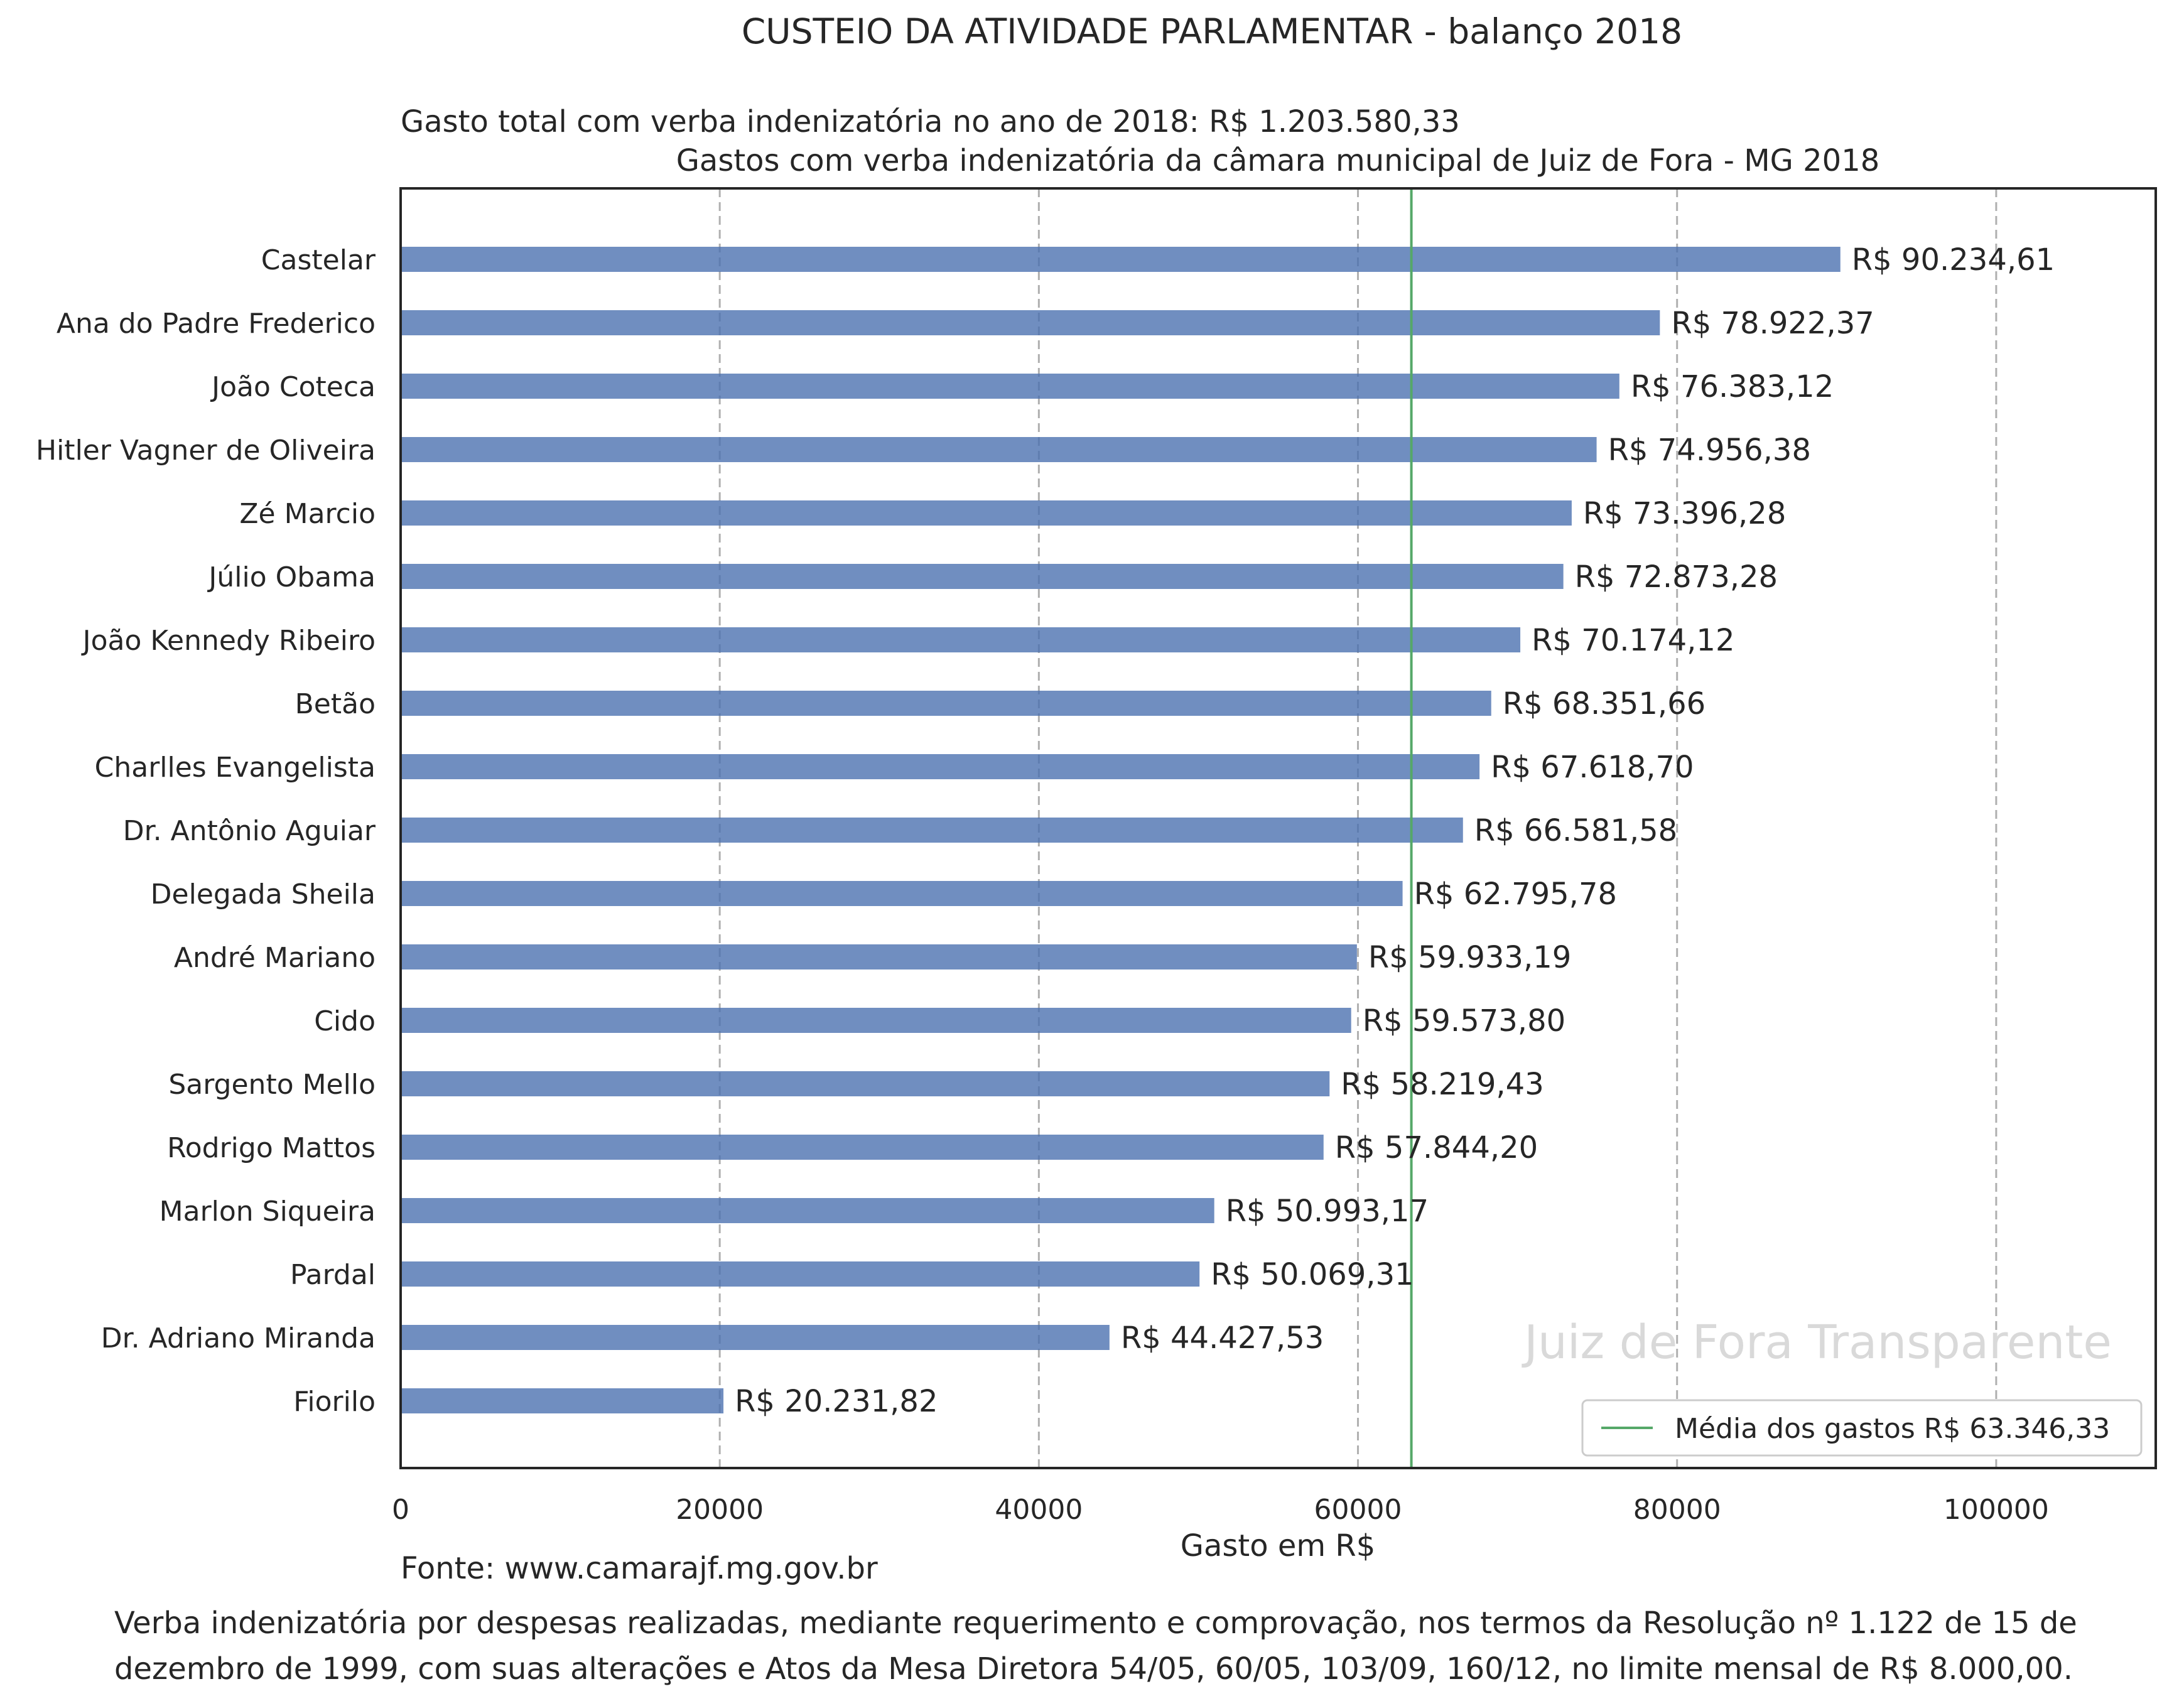 This screenshot has width=2184, height=1701. I want to click on y-tick-label: Castelar, so click(318, 260).